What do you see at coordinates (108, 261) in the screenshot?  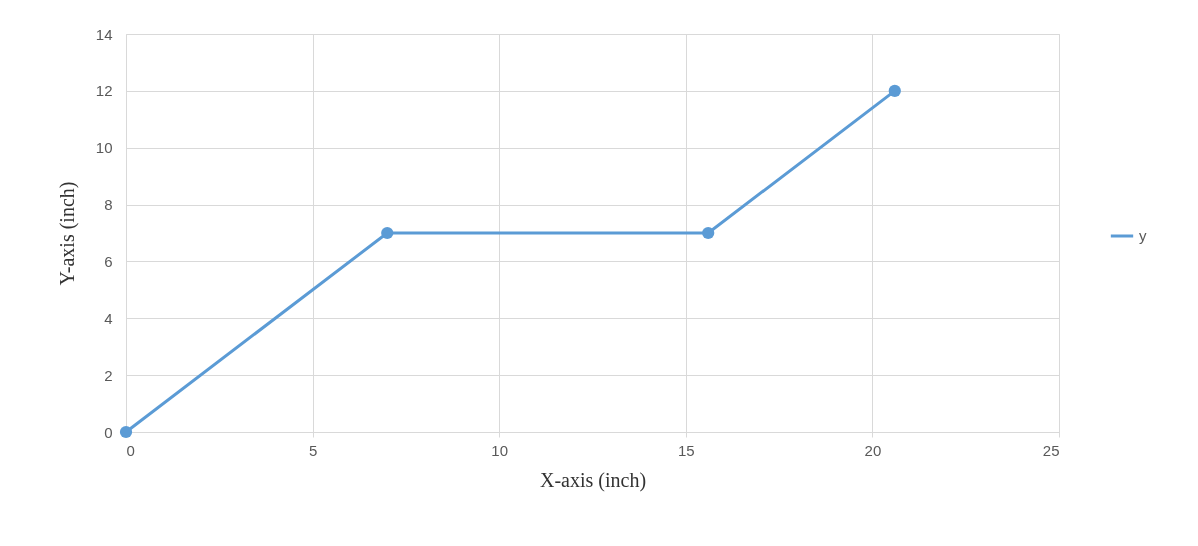 I see `y-tick-label: 6` at bounding box center [108, 261].